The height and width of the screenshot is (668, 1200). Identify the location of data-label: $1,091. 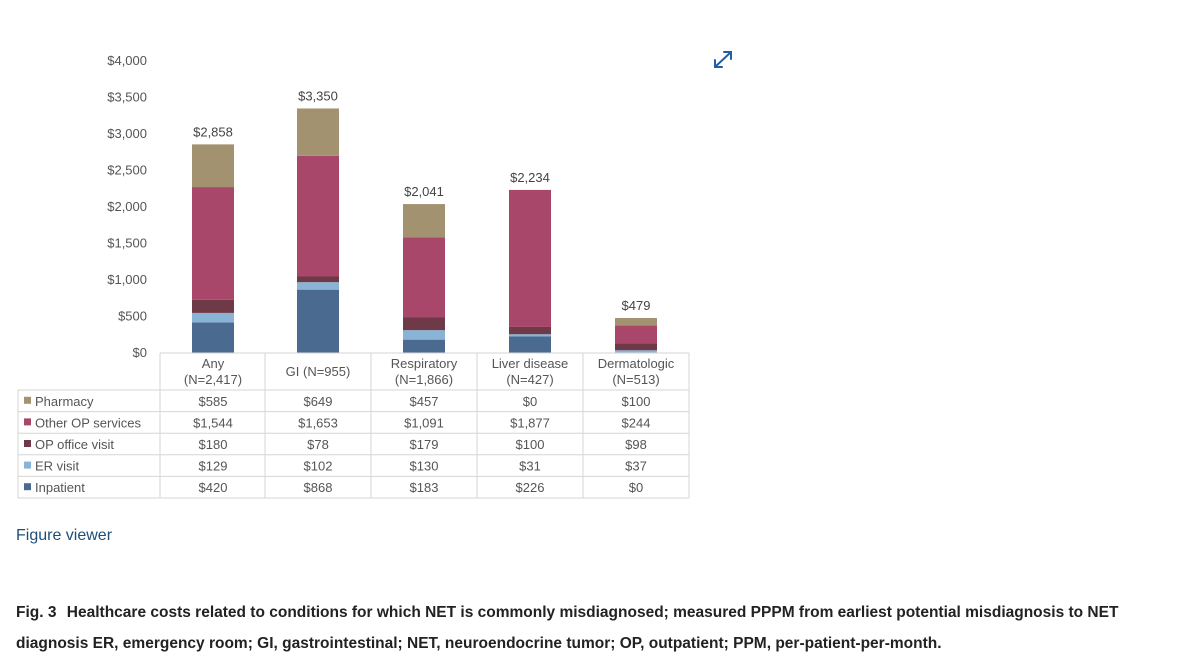
(424, 422).